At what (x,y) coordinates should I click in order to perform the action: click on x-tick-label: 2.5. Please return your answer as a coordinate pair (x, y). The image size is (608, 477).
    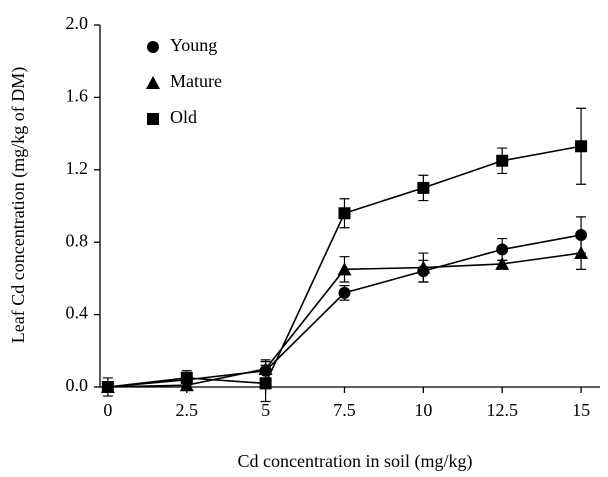
    Looking at the image, I should click on (187, 410).